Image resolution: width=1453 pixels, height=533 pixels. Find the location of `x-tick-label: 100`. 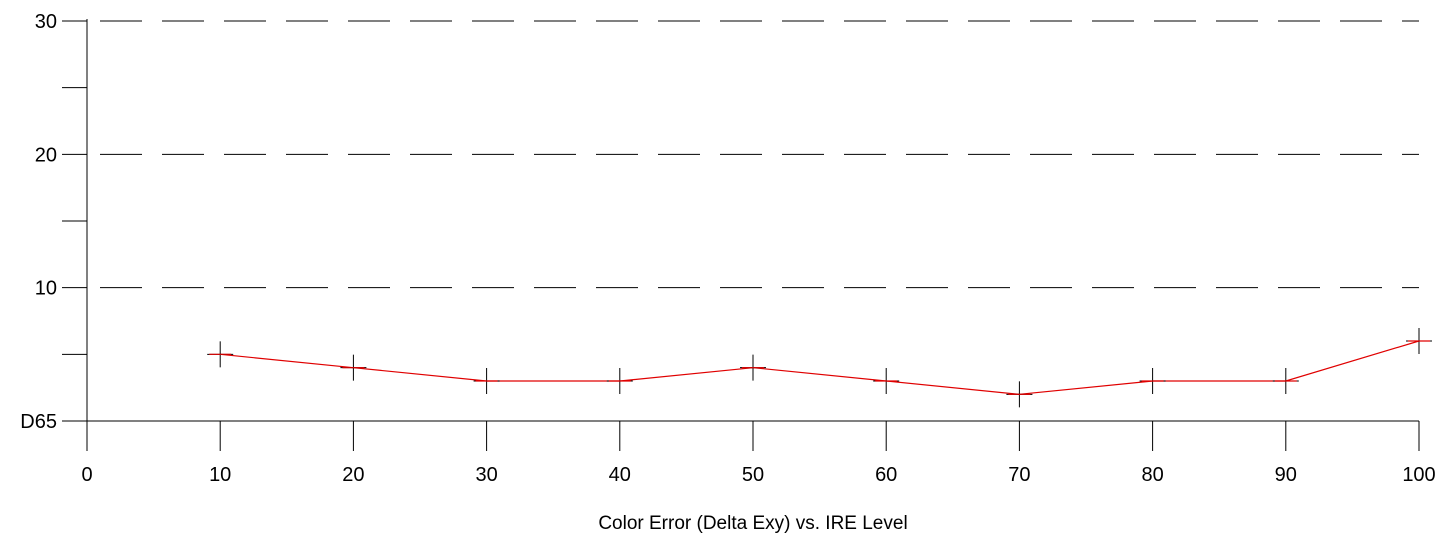

x-tick-label: 100 is located at coordinates (1418, 475).